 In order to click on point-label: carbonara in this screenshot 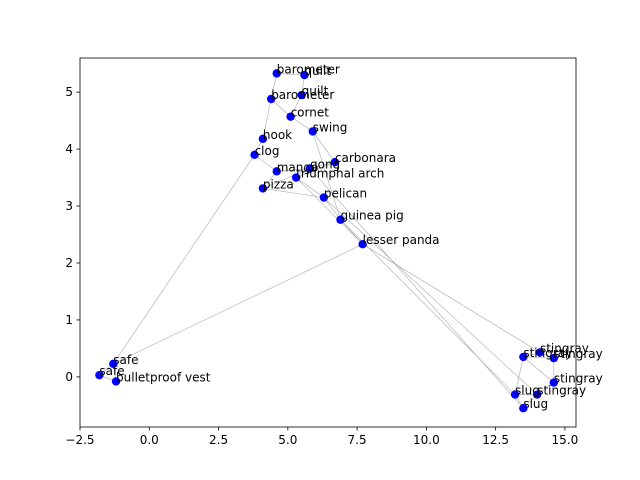, I will do `click(365, 158)`.